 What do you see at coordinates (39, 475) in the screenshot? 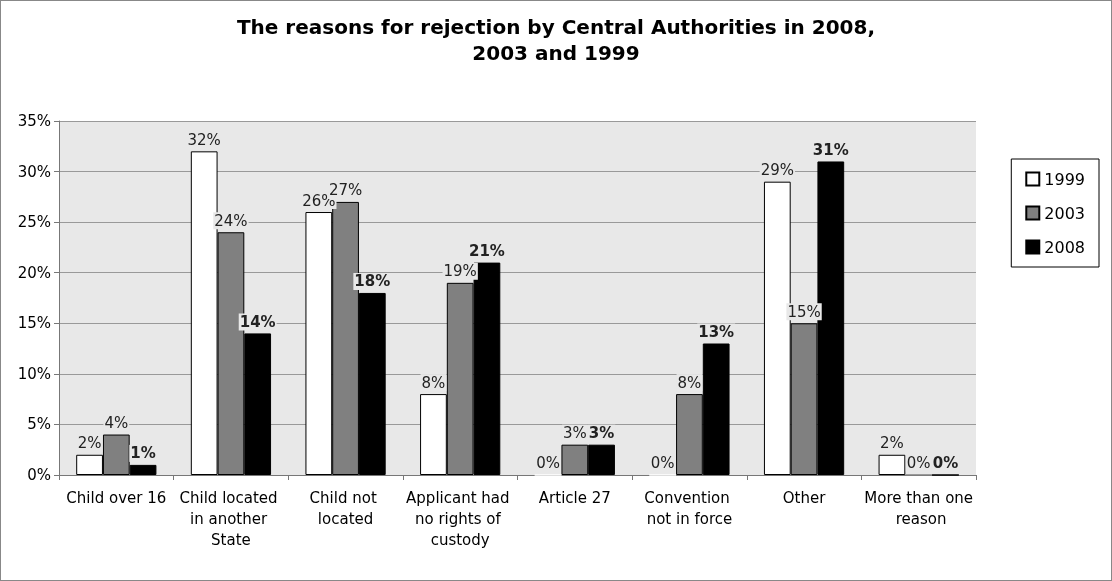
I see `y-tick-label: 0%` at bounding box center [39, 475].